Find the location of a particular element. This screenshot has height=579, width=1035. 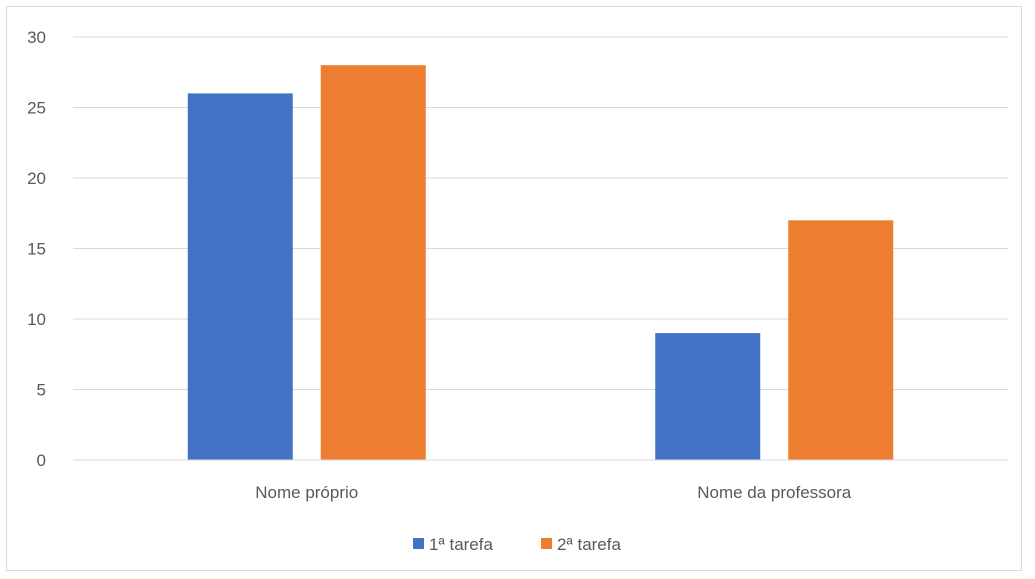

legend: 1ª tarefa 2ª tarefa is located at coordinates (517, 544).